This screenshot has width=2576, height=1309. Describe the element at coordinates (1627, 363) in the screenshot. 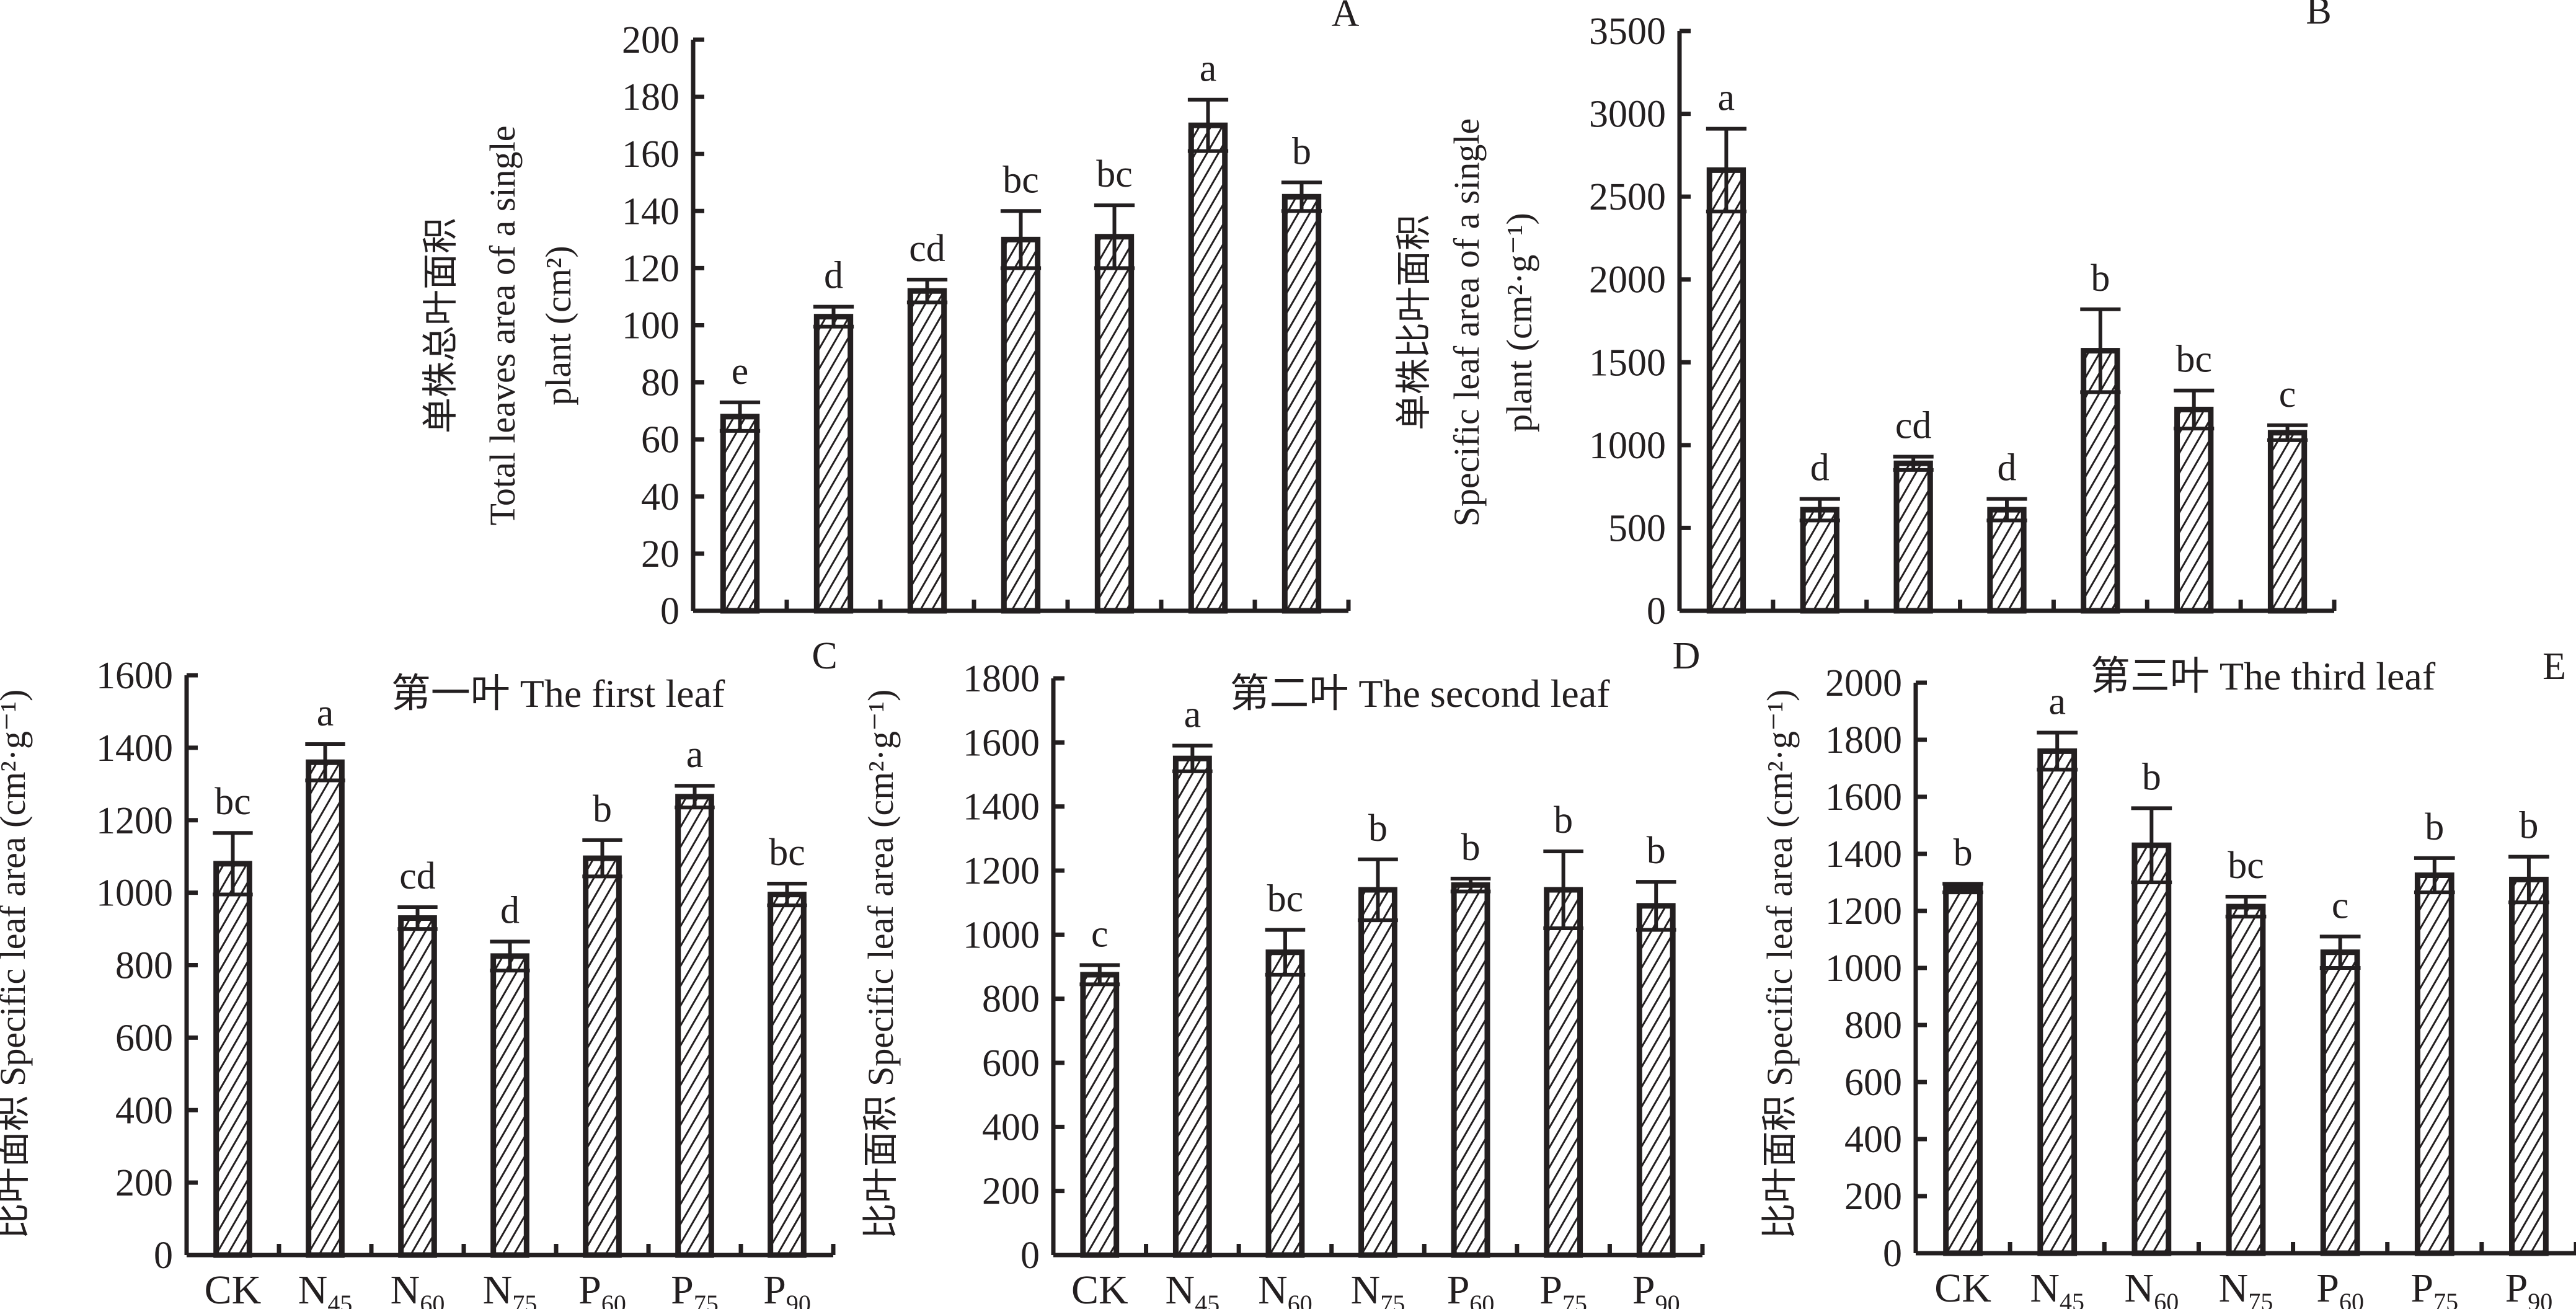

I see `y-tick-label: 1500` at that location.